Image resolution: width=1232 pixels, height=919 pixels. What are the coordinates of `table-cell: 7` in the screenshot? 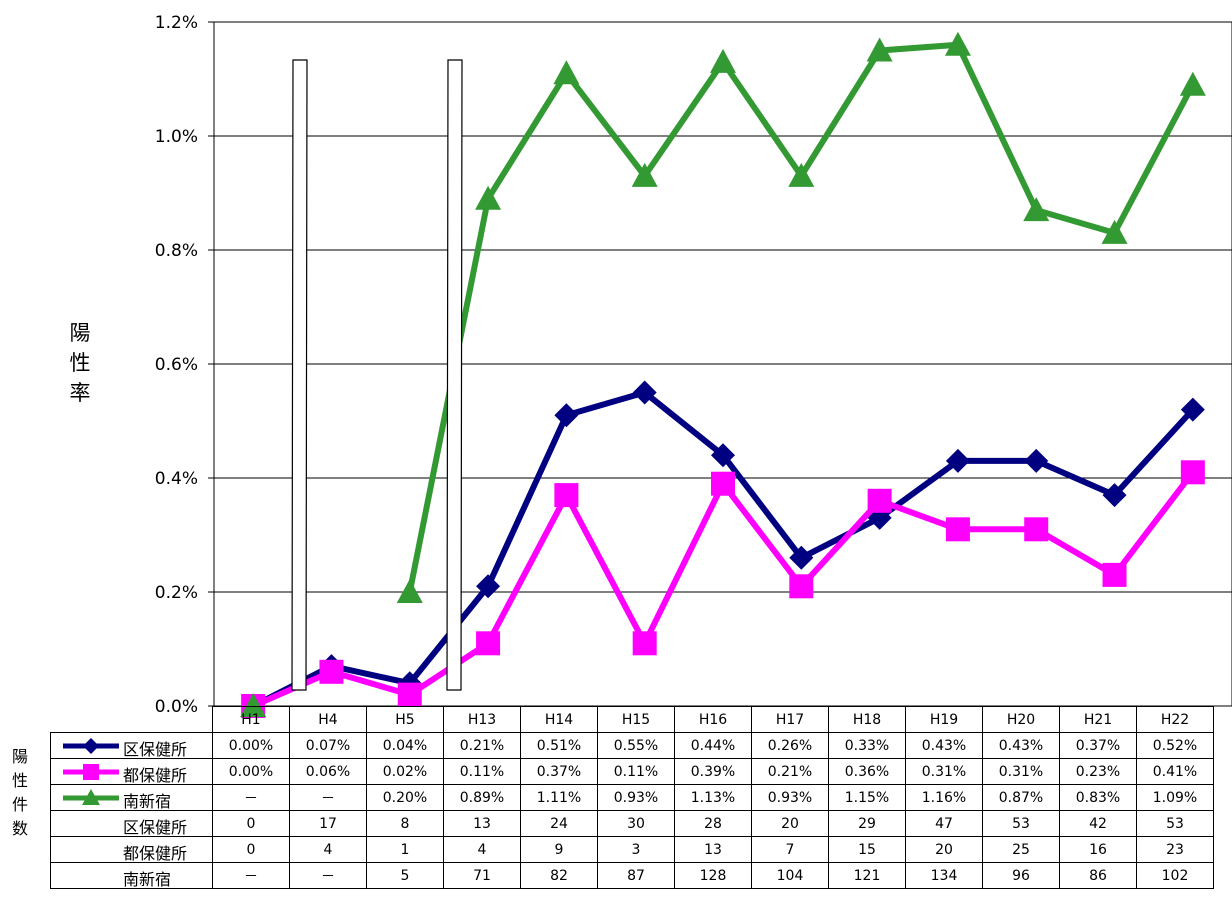 It's located at (790, 849).